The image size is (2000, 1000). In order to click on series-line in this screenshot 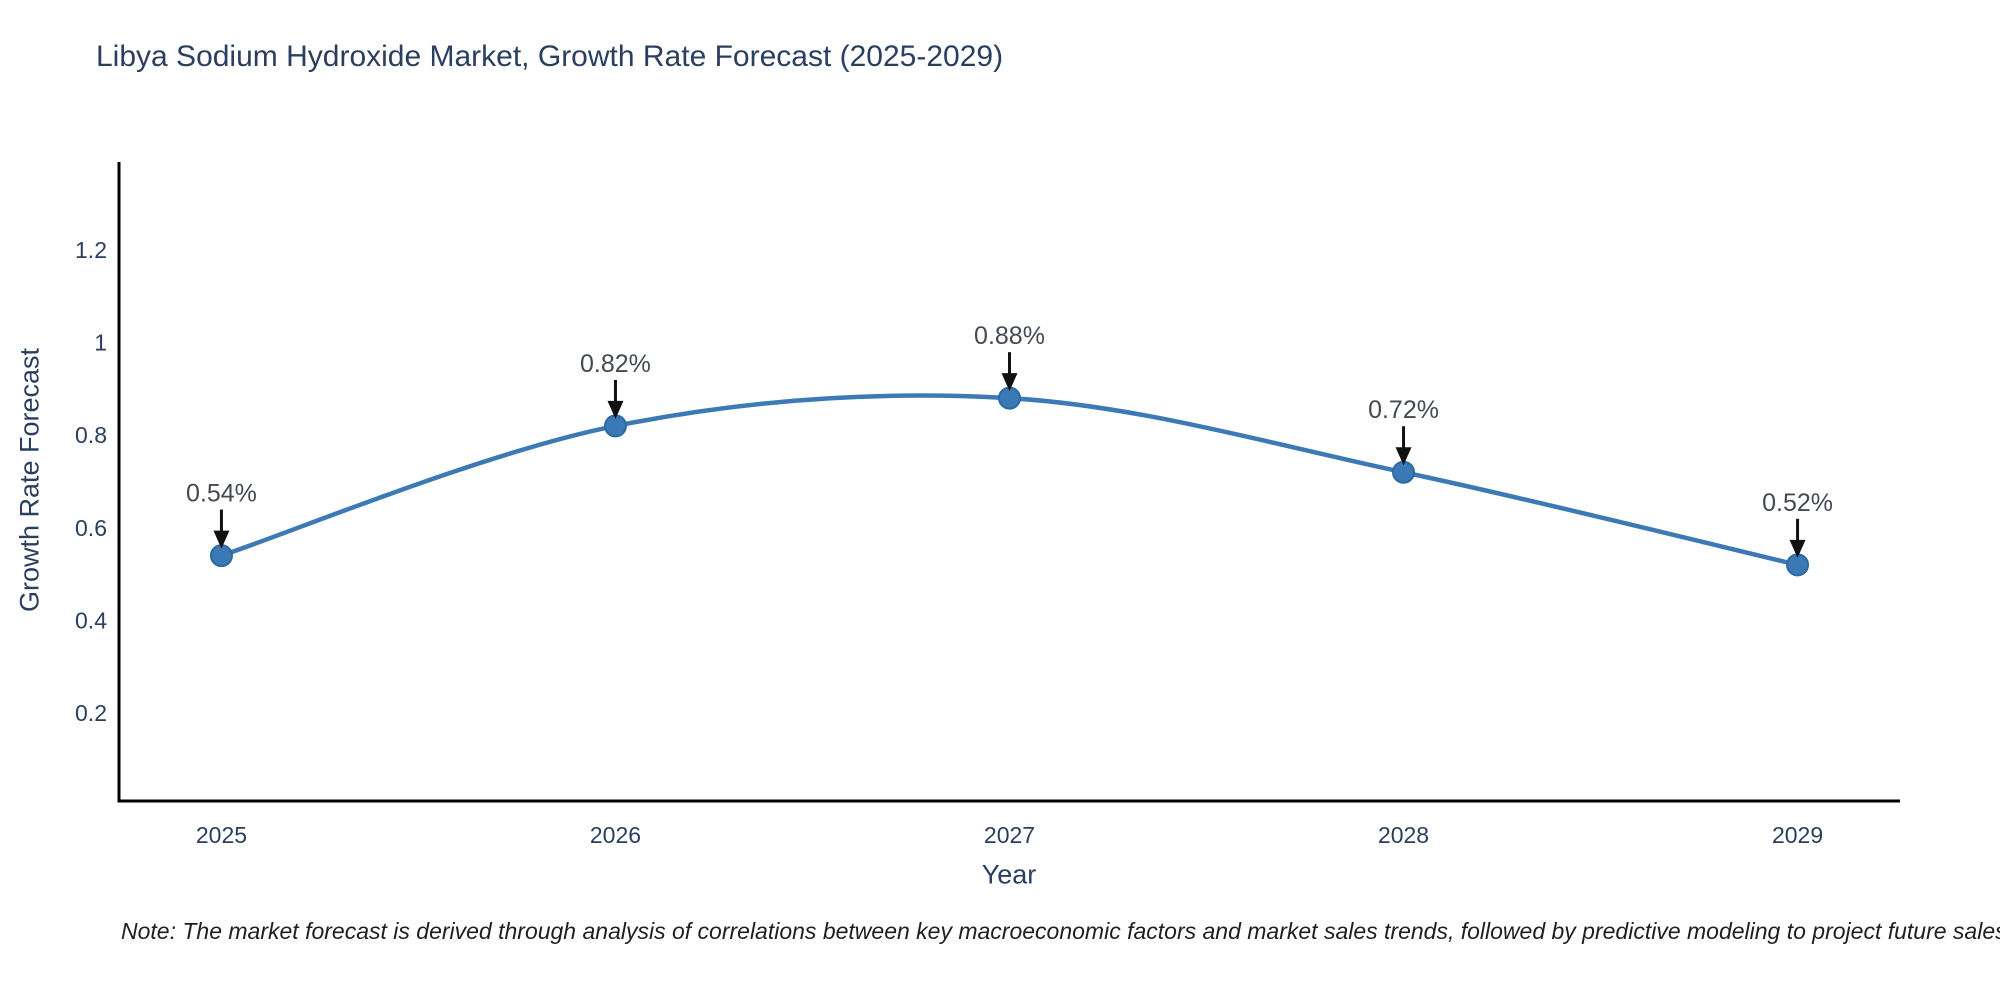, I will do `click(1009, 480)`.